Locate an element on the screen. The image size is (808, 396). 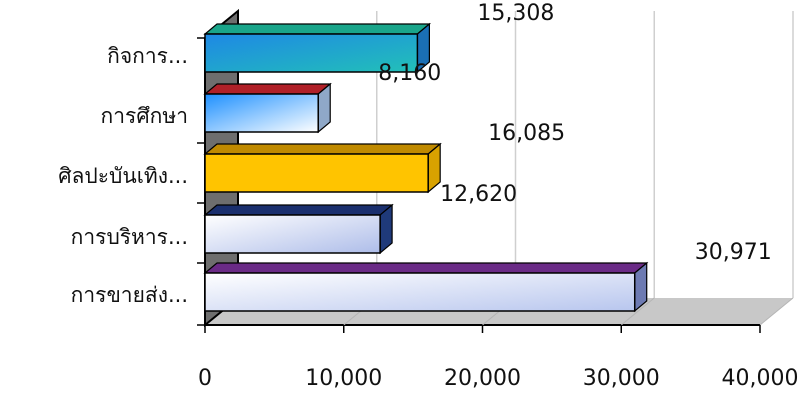
data-label: 8,160 is located at coordinates (409, 73).